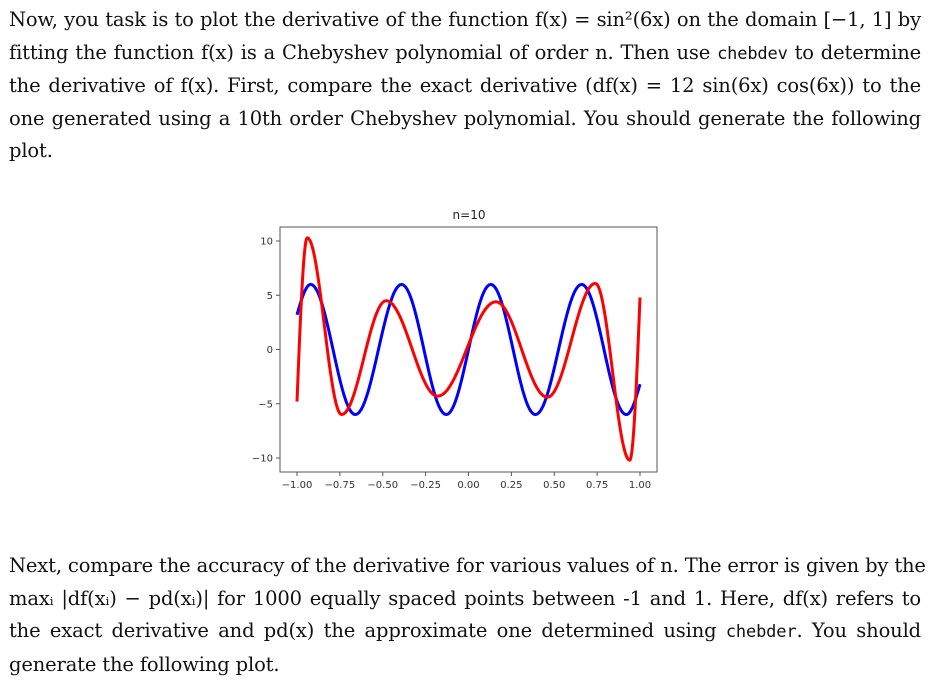  I want to click on svg-text: −0.50, so click(382, 485).